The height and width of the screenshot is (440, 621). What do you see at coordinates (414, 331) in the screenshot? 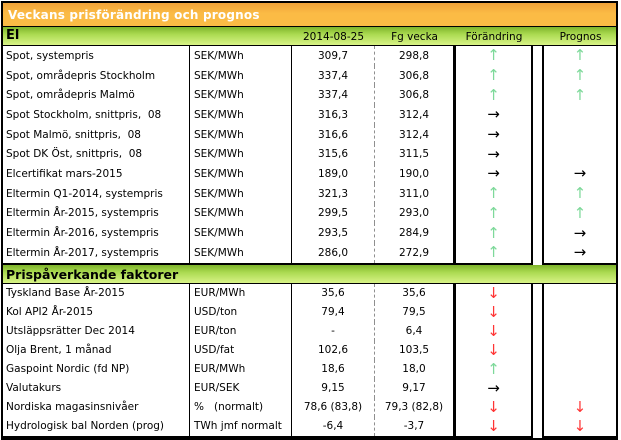
I see `previous-value: 6,4` at bounding box center [414, 331].